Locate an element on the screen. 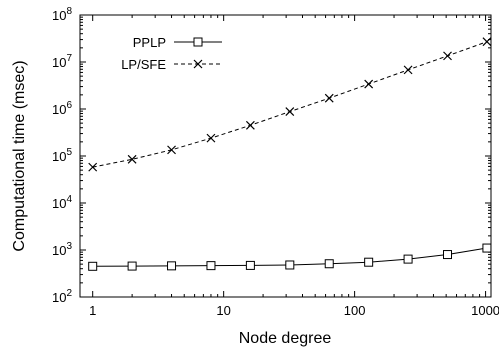  x-tick-label: 1 is located at coordinates (92, 310).